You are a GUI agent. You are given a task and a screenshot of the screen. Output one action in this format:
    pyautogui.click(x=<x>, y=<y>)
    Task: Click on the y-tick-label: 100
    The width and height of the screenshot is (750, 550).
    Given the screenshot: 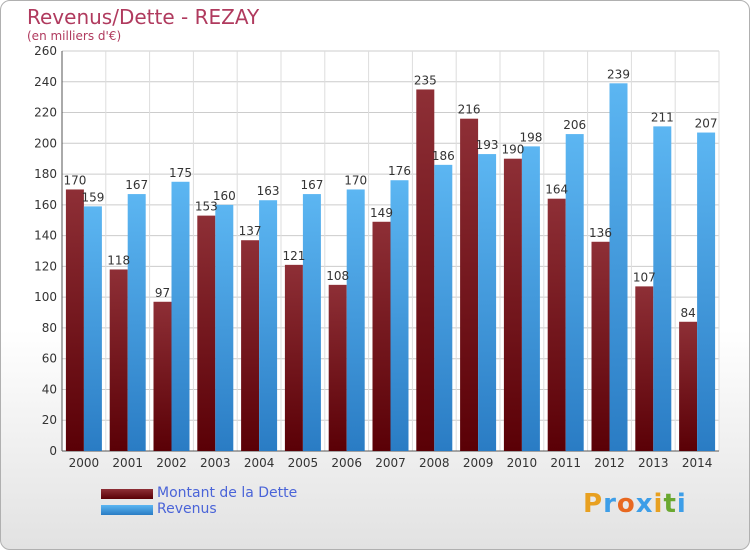 What is the action you would take?
    pyautogui.click(x=45, y=297)
    